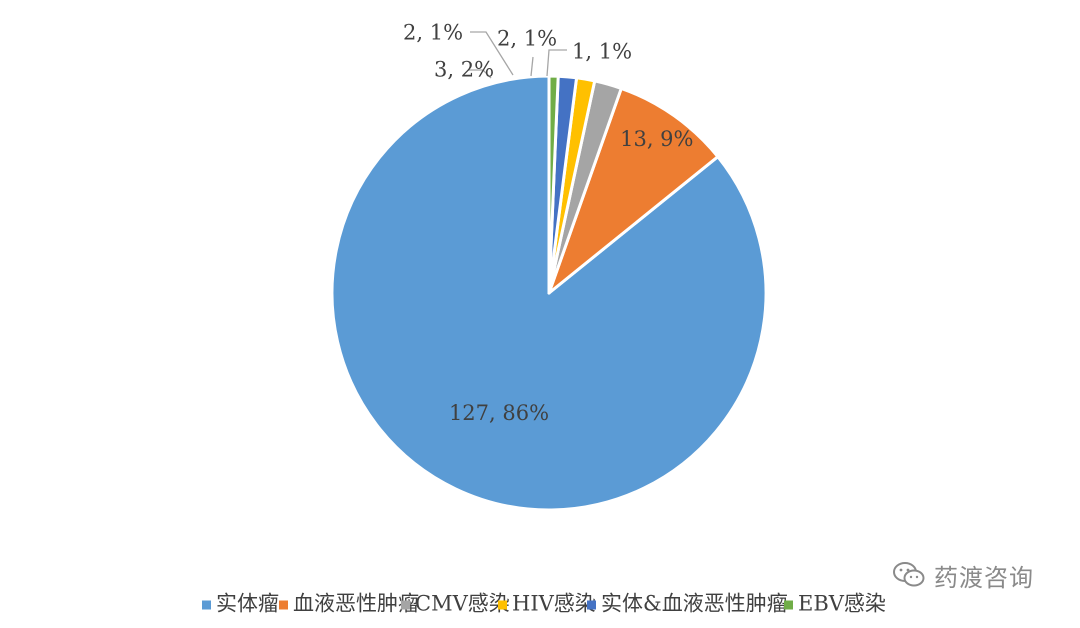  I want to click on legend-label-6: EBV感染, so click(842, 604).